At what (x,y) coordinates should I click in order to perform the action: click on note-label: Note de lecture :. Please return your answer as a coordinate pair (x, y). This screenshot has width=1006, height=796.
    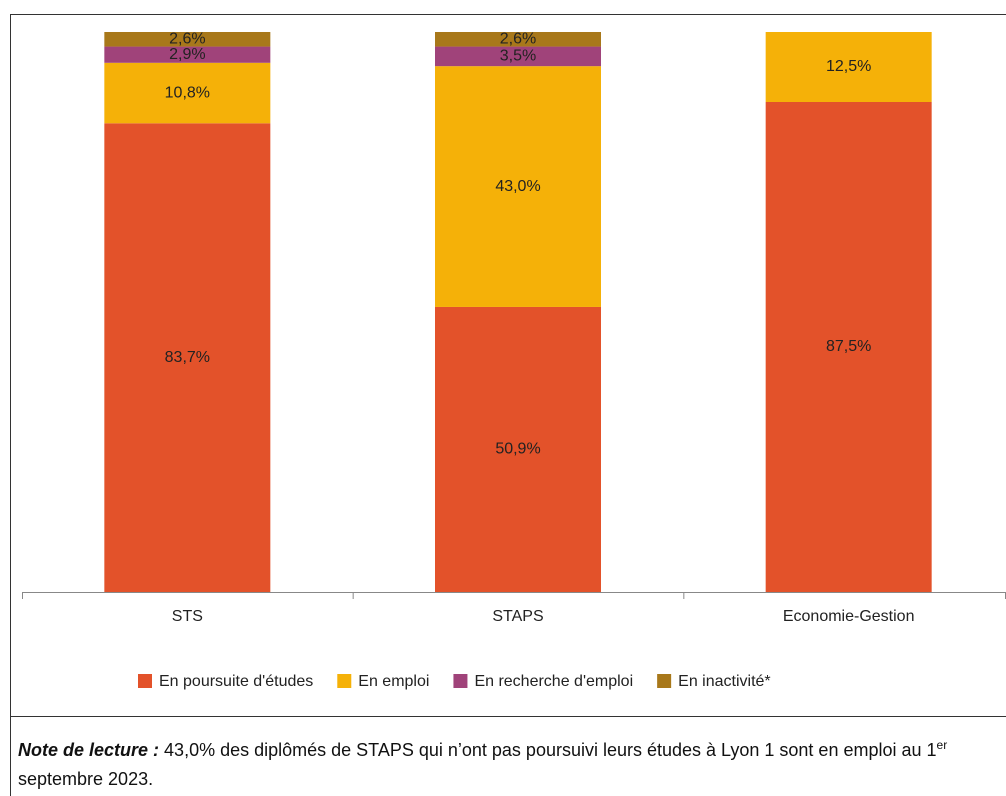
    Looking at the image, I should click on (89, 750).